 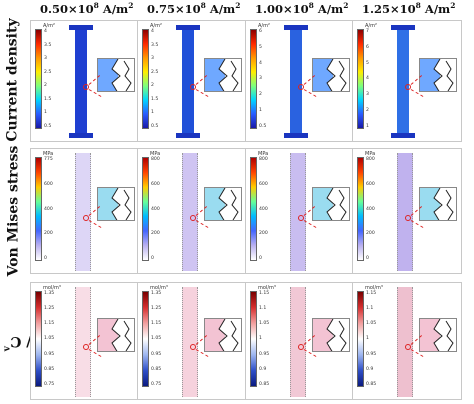 I want to click on colorbar-tick-label: 1.1, so click(x=370, y=309).